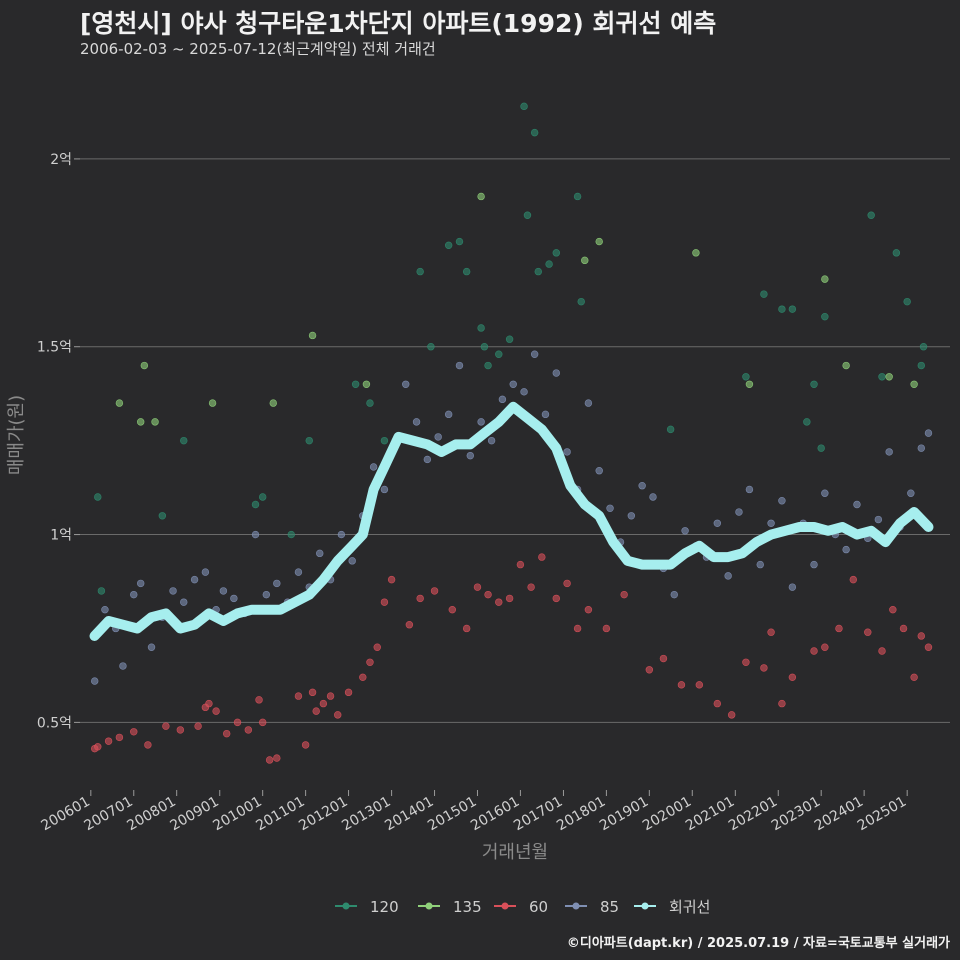 This screenshot has height=960, width=960. I want to click on legend-label: 60, so click(538, 907).